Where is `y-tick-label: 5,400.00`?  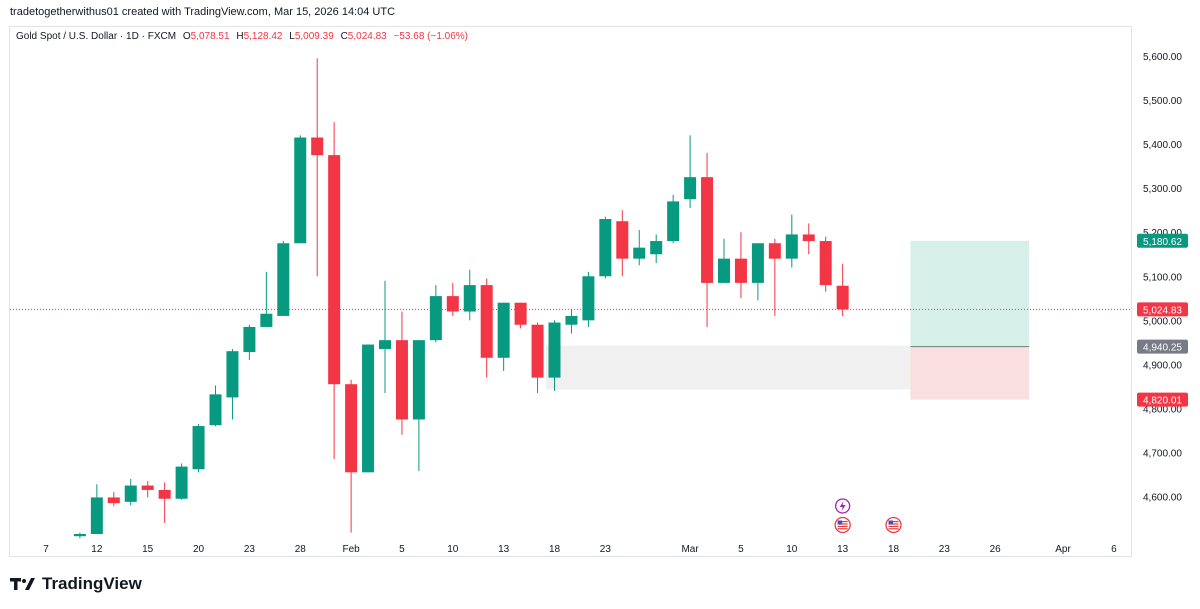
y-tick-label: 5,400.00 is located at coordinates (1162, 145).